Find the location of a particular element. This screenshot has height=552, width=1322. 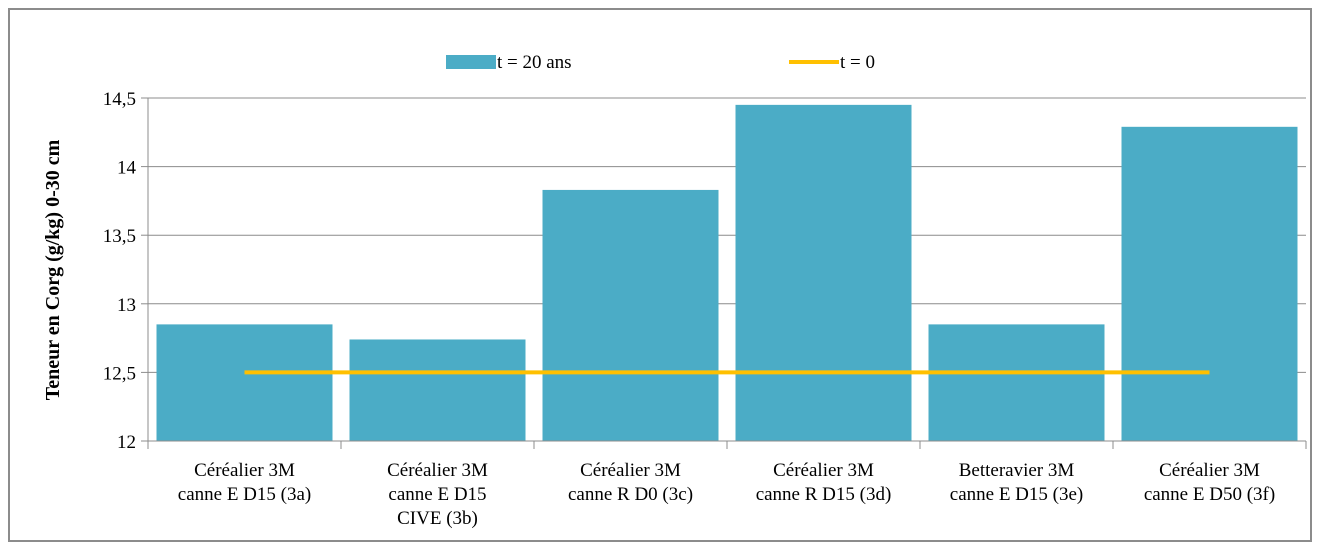

legend-swatch-bar is located at coordinates (471, 62).